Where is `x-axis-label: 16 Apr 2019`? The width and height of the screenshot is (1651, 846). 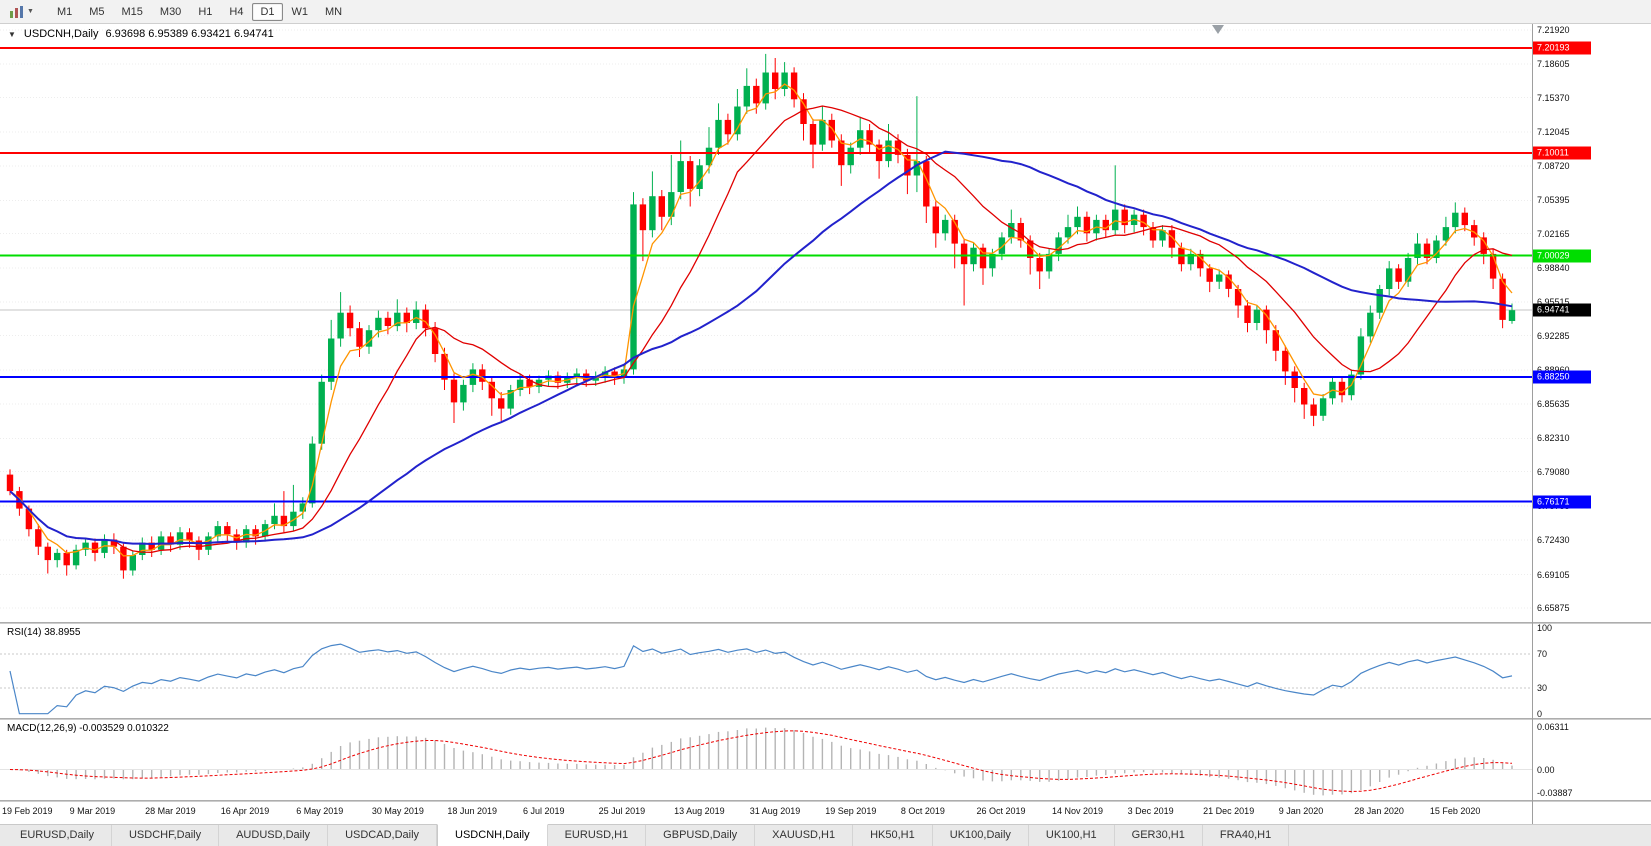 x-axis-label: 16 Apr 2019 is located at coordinates (245, 811).